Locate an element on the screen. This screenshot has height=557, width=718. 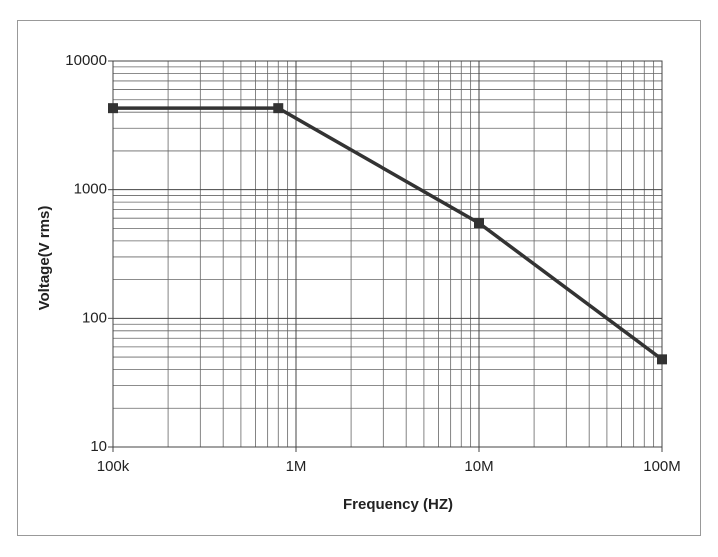
x-tick-label: 100M is located at coordinates (662, 466).